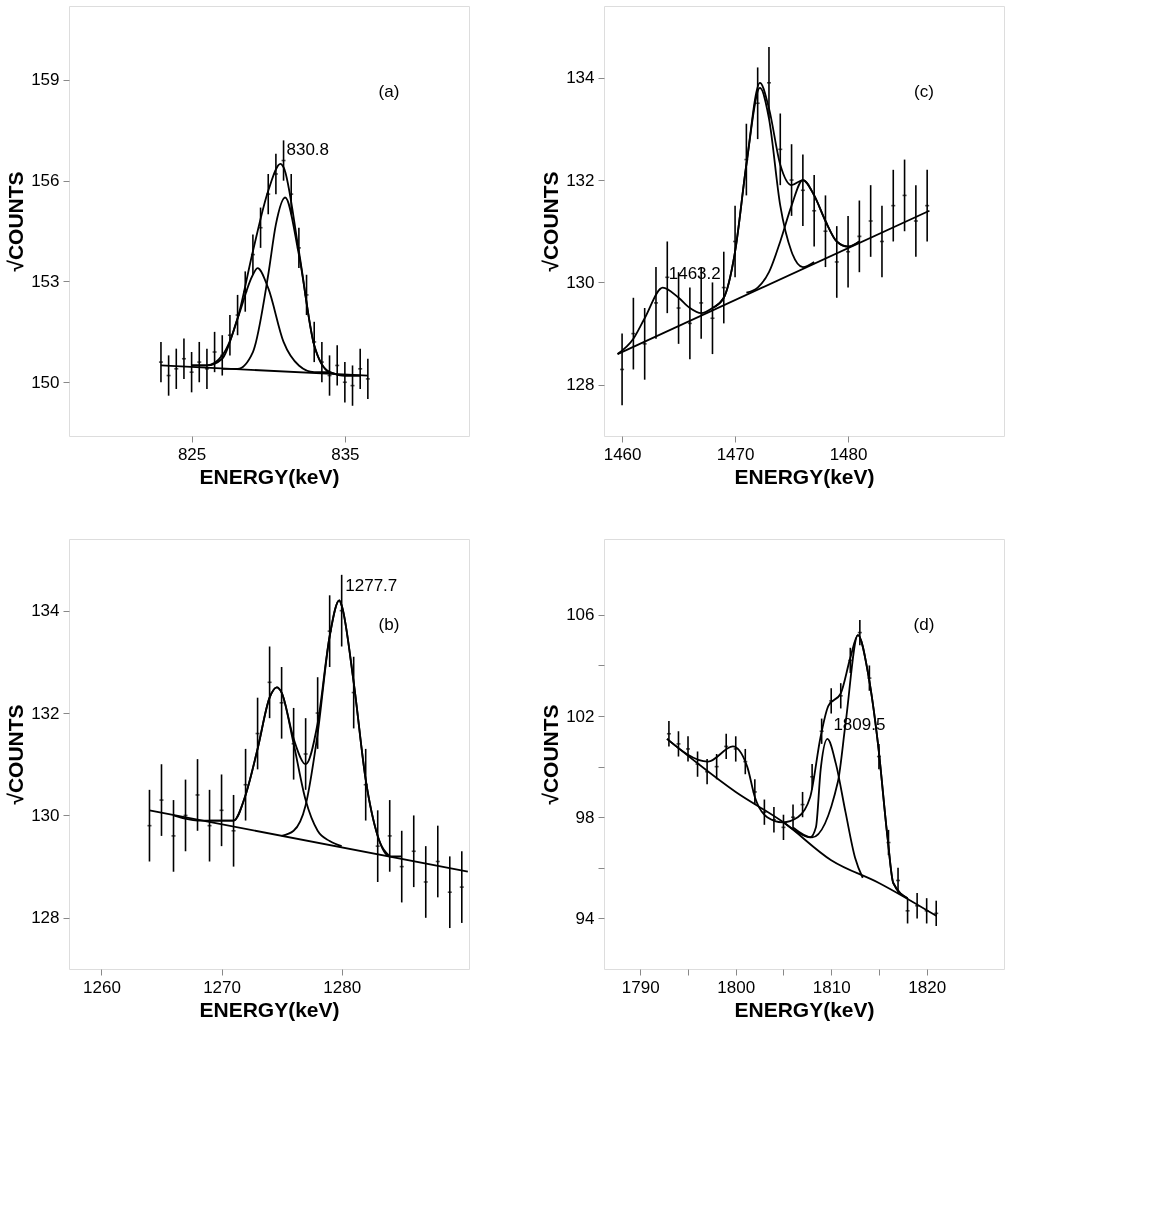 This screenshot has height=1227, width=1162. I want to click on x-tick-label: 1480, so click(848, 454).